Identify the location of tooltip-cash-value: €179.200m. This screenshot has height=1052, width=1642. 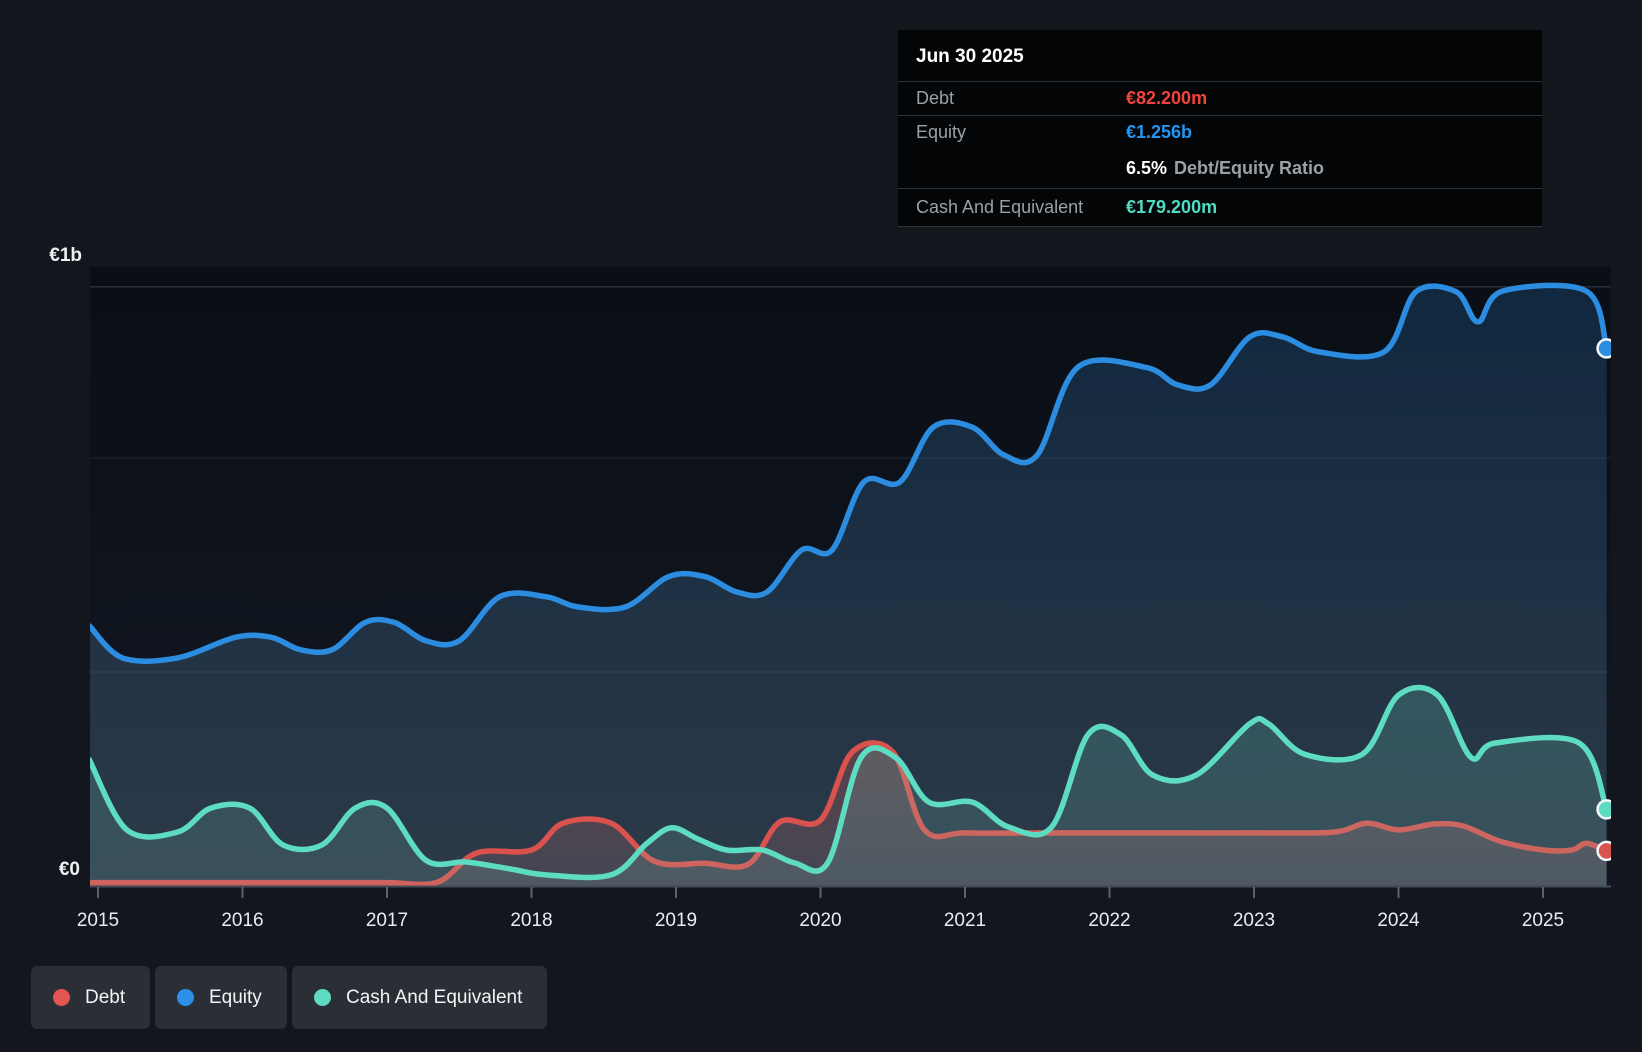
(1172, 207).